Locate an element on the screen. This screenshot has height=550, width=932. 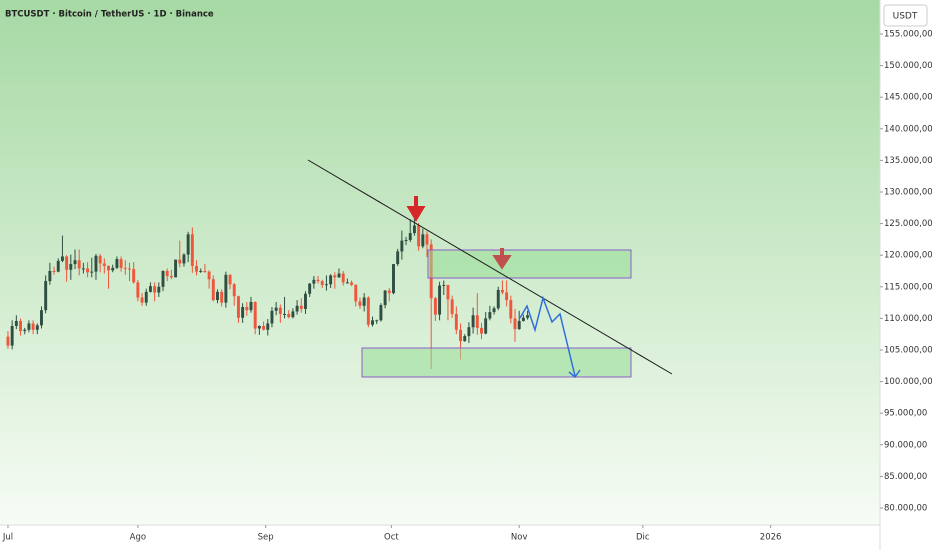
y-tick-label: 80.000,00 is located at coordinates (905, 508).